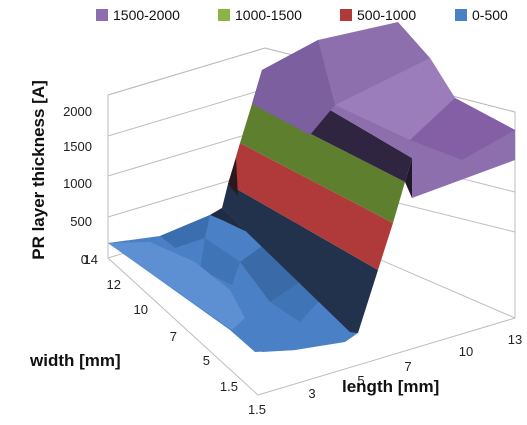  I want to click on z-axis-title: PR layer thickness [A], so click(38, 170).